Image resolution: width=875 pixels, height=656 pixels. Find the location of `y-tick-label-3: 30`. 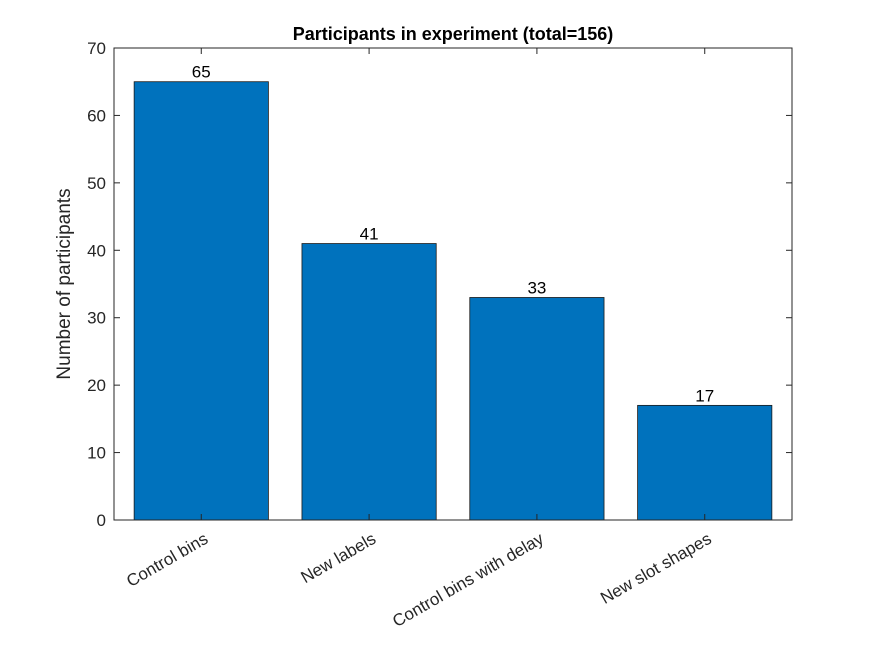

y-tick-label-3: 30 is located at coordinates (96, 318).